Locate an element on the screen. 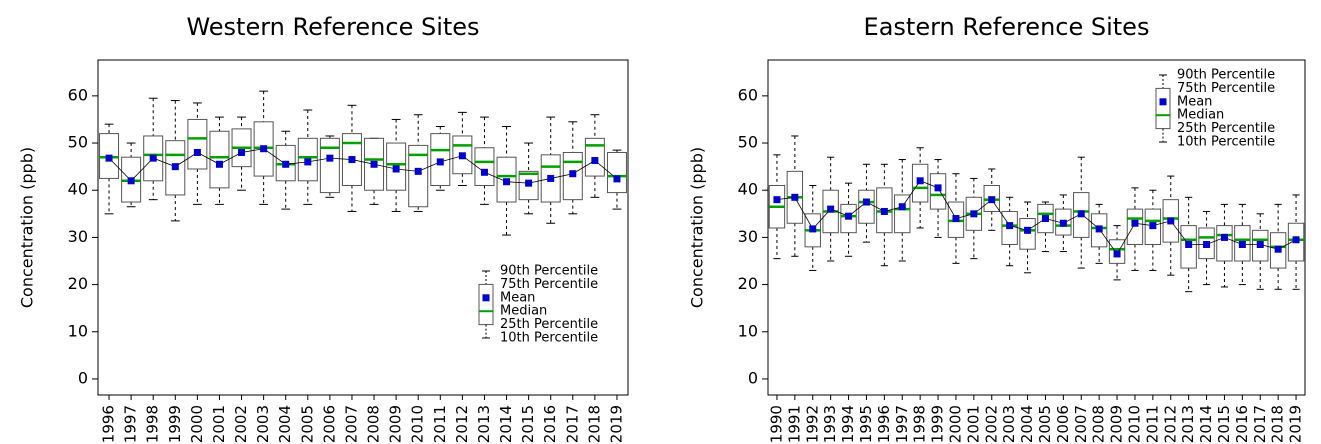 The height and width of the screenshot is (444, 1321). x-tick-label: 2001 is located at coordinates (219, 424).